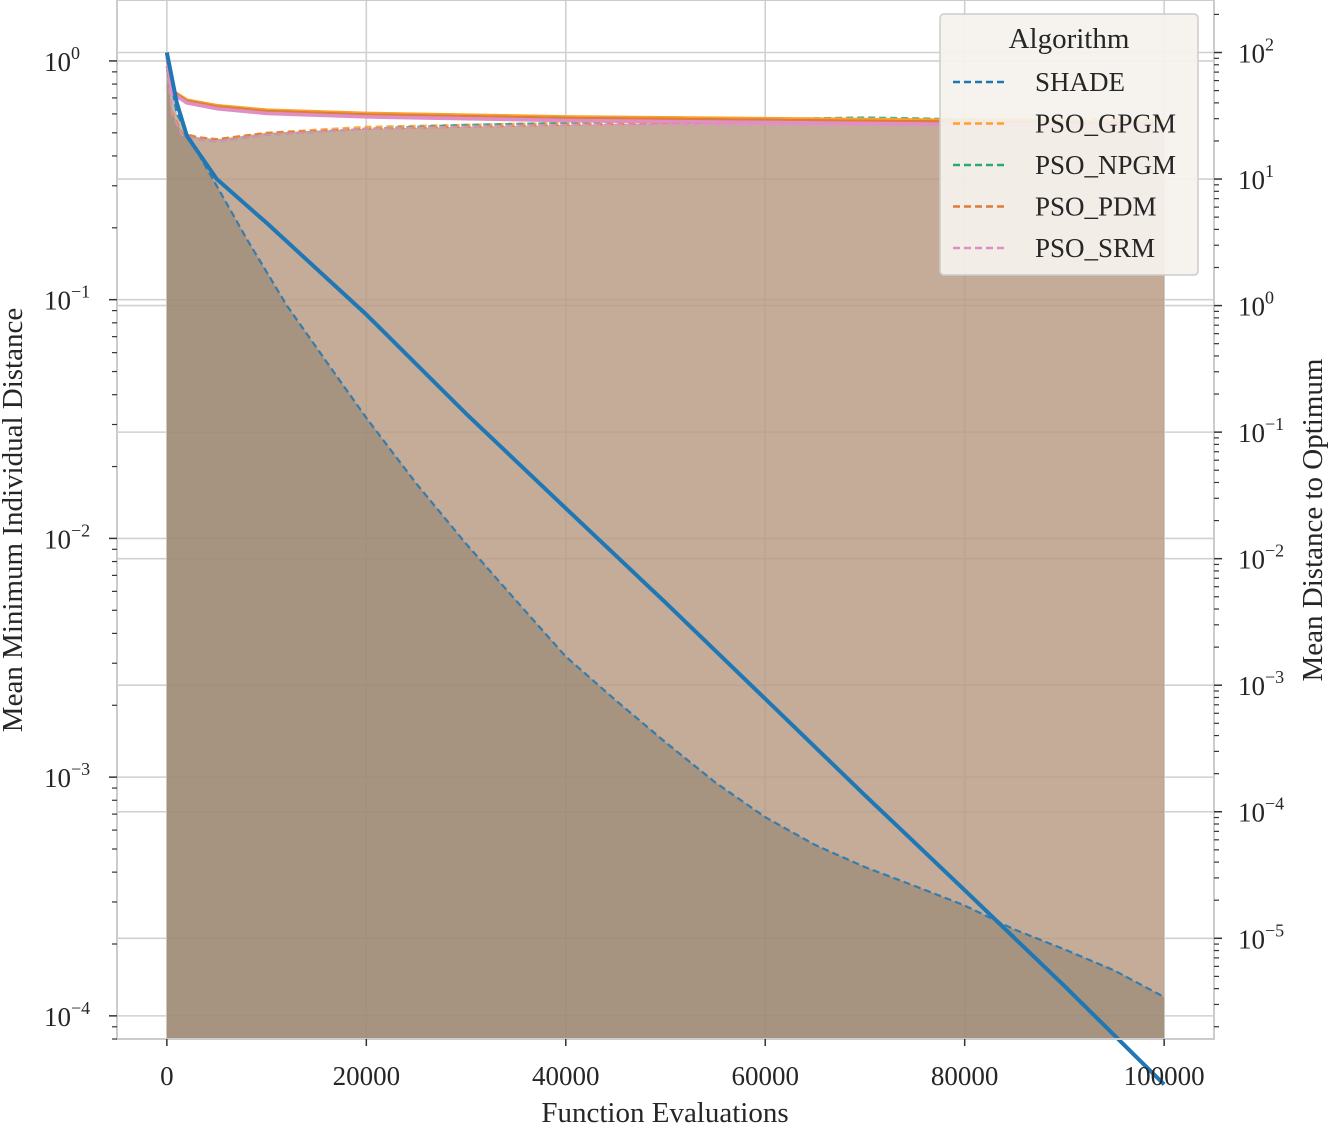 Image resolution: width=1330 pixels, height=1130 pixels. I want to click on legend-entry-pso_pdm: PSO_PDM, so click(1096, 207).